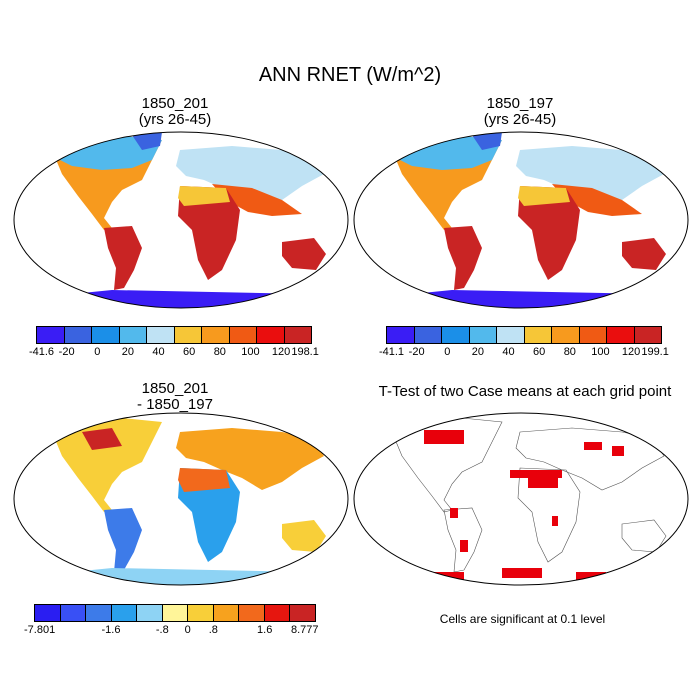 The image size is (700, 700). What do you see at coordinates (111, 630) in the screenshot?
I see `colorbar-3-label: -1.6` at bounding box center [111, 630].